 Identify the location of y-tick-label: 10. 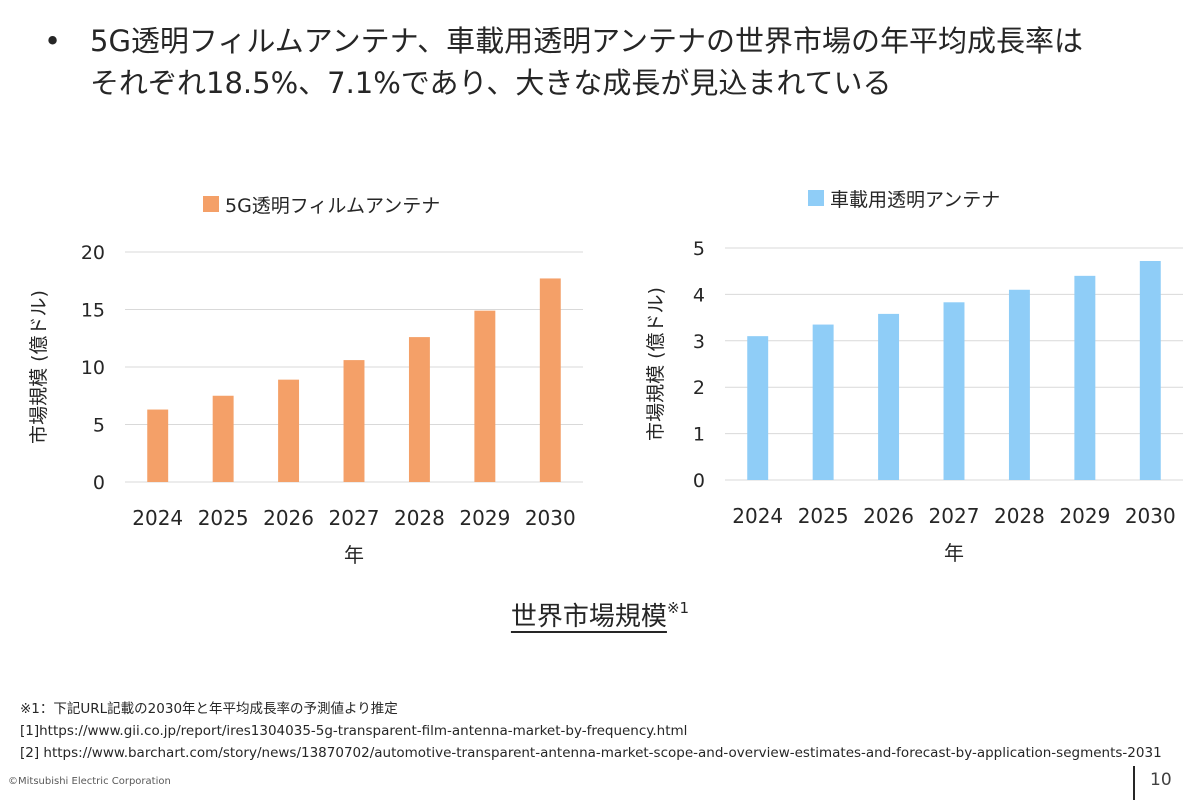
(93, 368).